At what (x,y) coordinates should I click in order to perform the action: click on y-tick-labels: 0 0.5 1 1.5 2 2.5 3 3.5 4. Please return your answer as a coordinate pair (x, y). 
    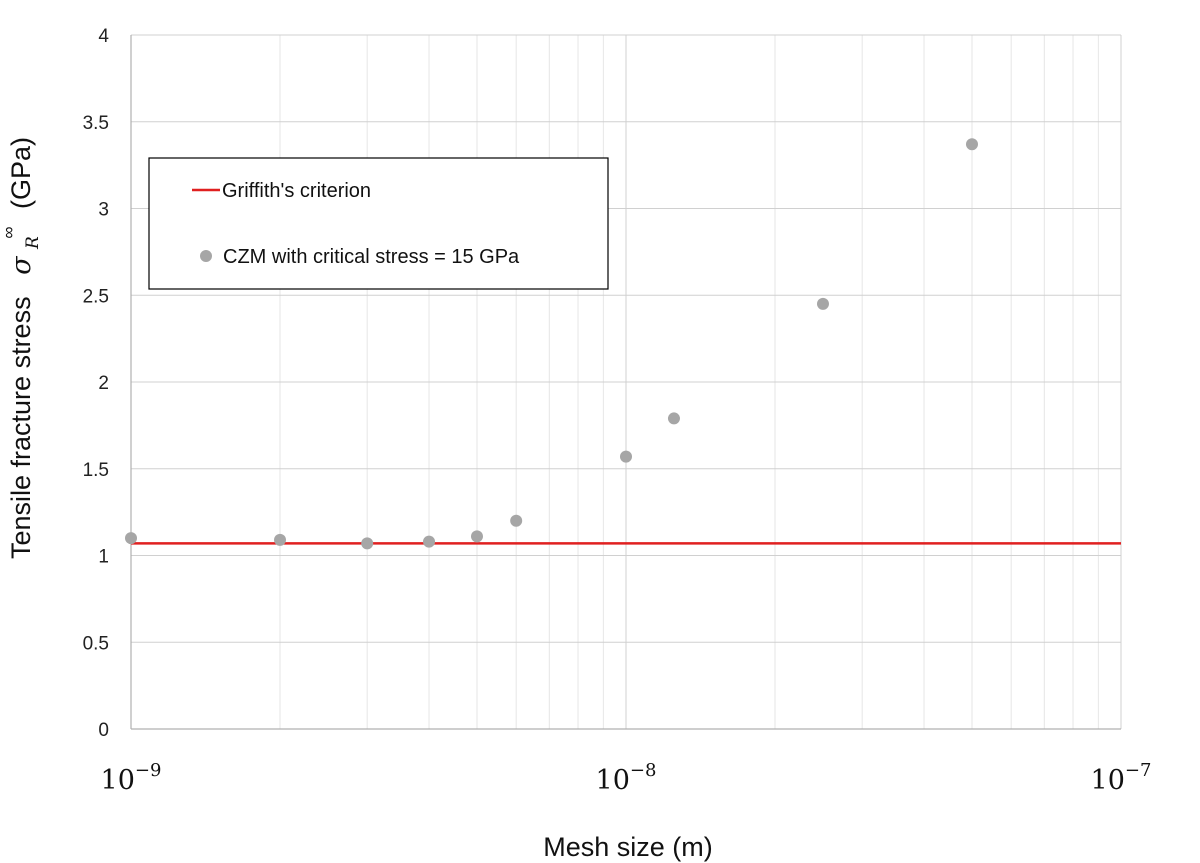
    Looking at the image, I should click on (96, 383).